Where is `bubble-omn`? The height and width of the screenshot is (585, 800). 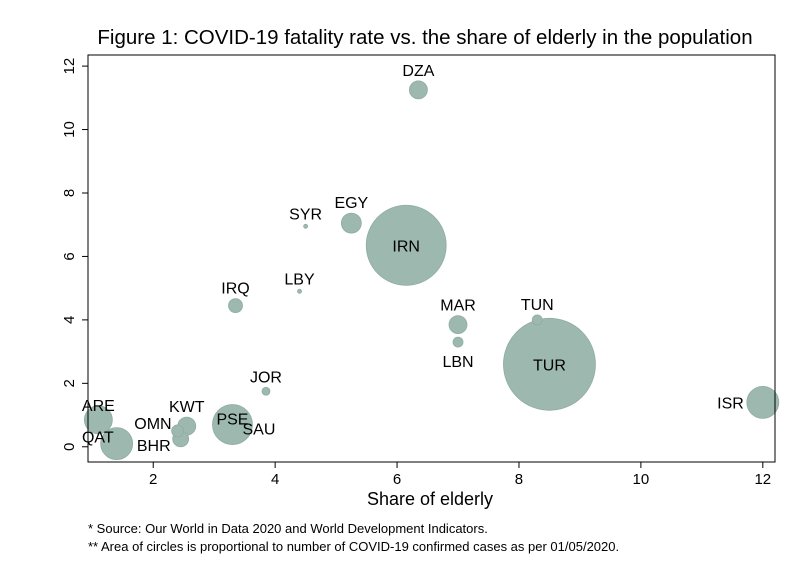 bubble-omn is located at coordinates (178, 431).